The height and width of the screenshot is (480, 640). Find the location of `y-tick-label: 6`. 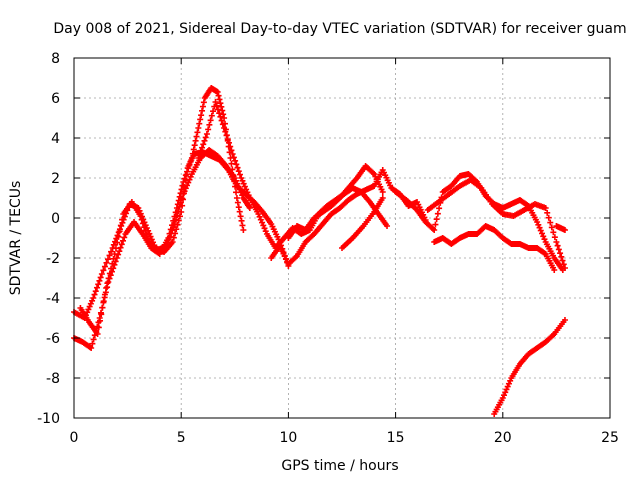

y-tick-label: 6 is located at coordinates (55, 99).